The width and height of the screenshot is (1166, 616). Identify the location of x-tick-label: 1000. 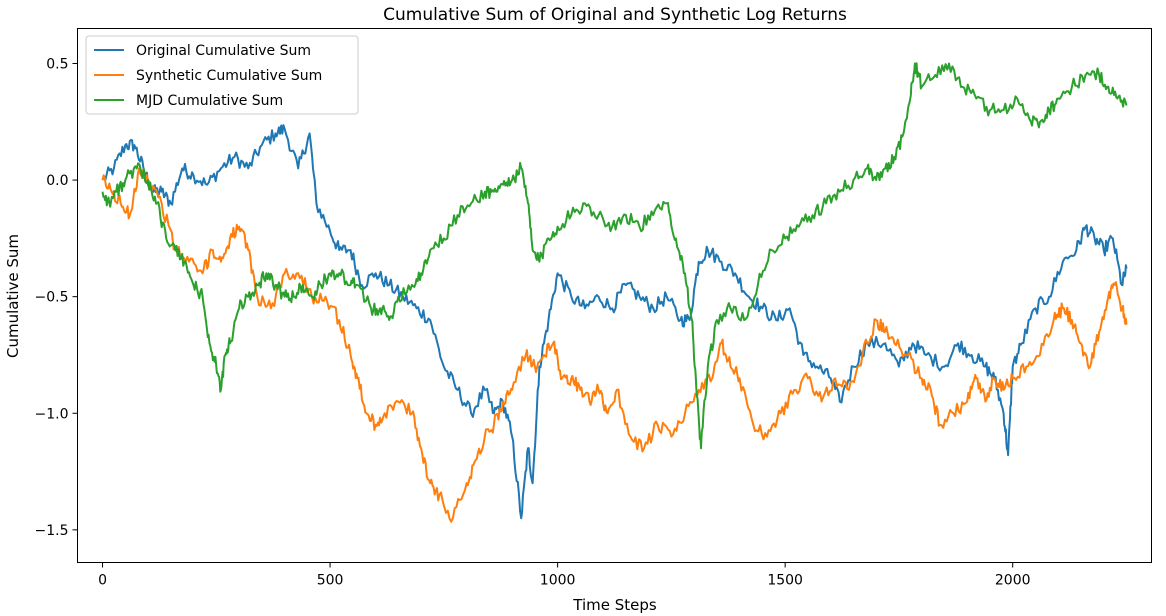
(558, 581).